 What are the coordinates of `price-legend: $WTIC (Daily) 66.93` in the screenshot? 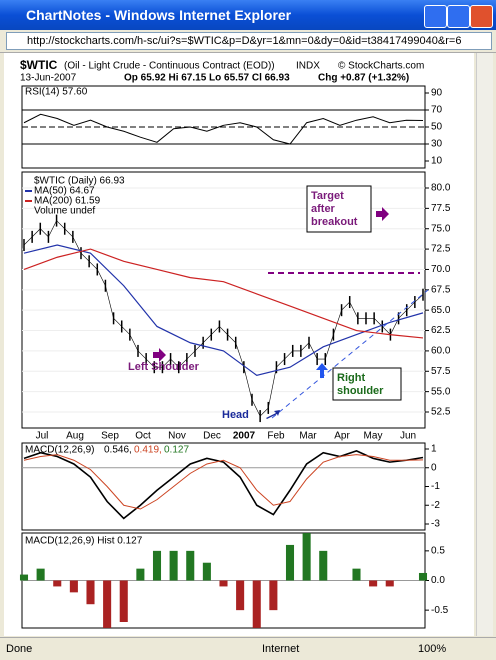 It's located at (79, 181).